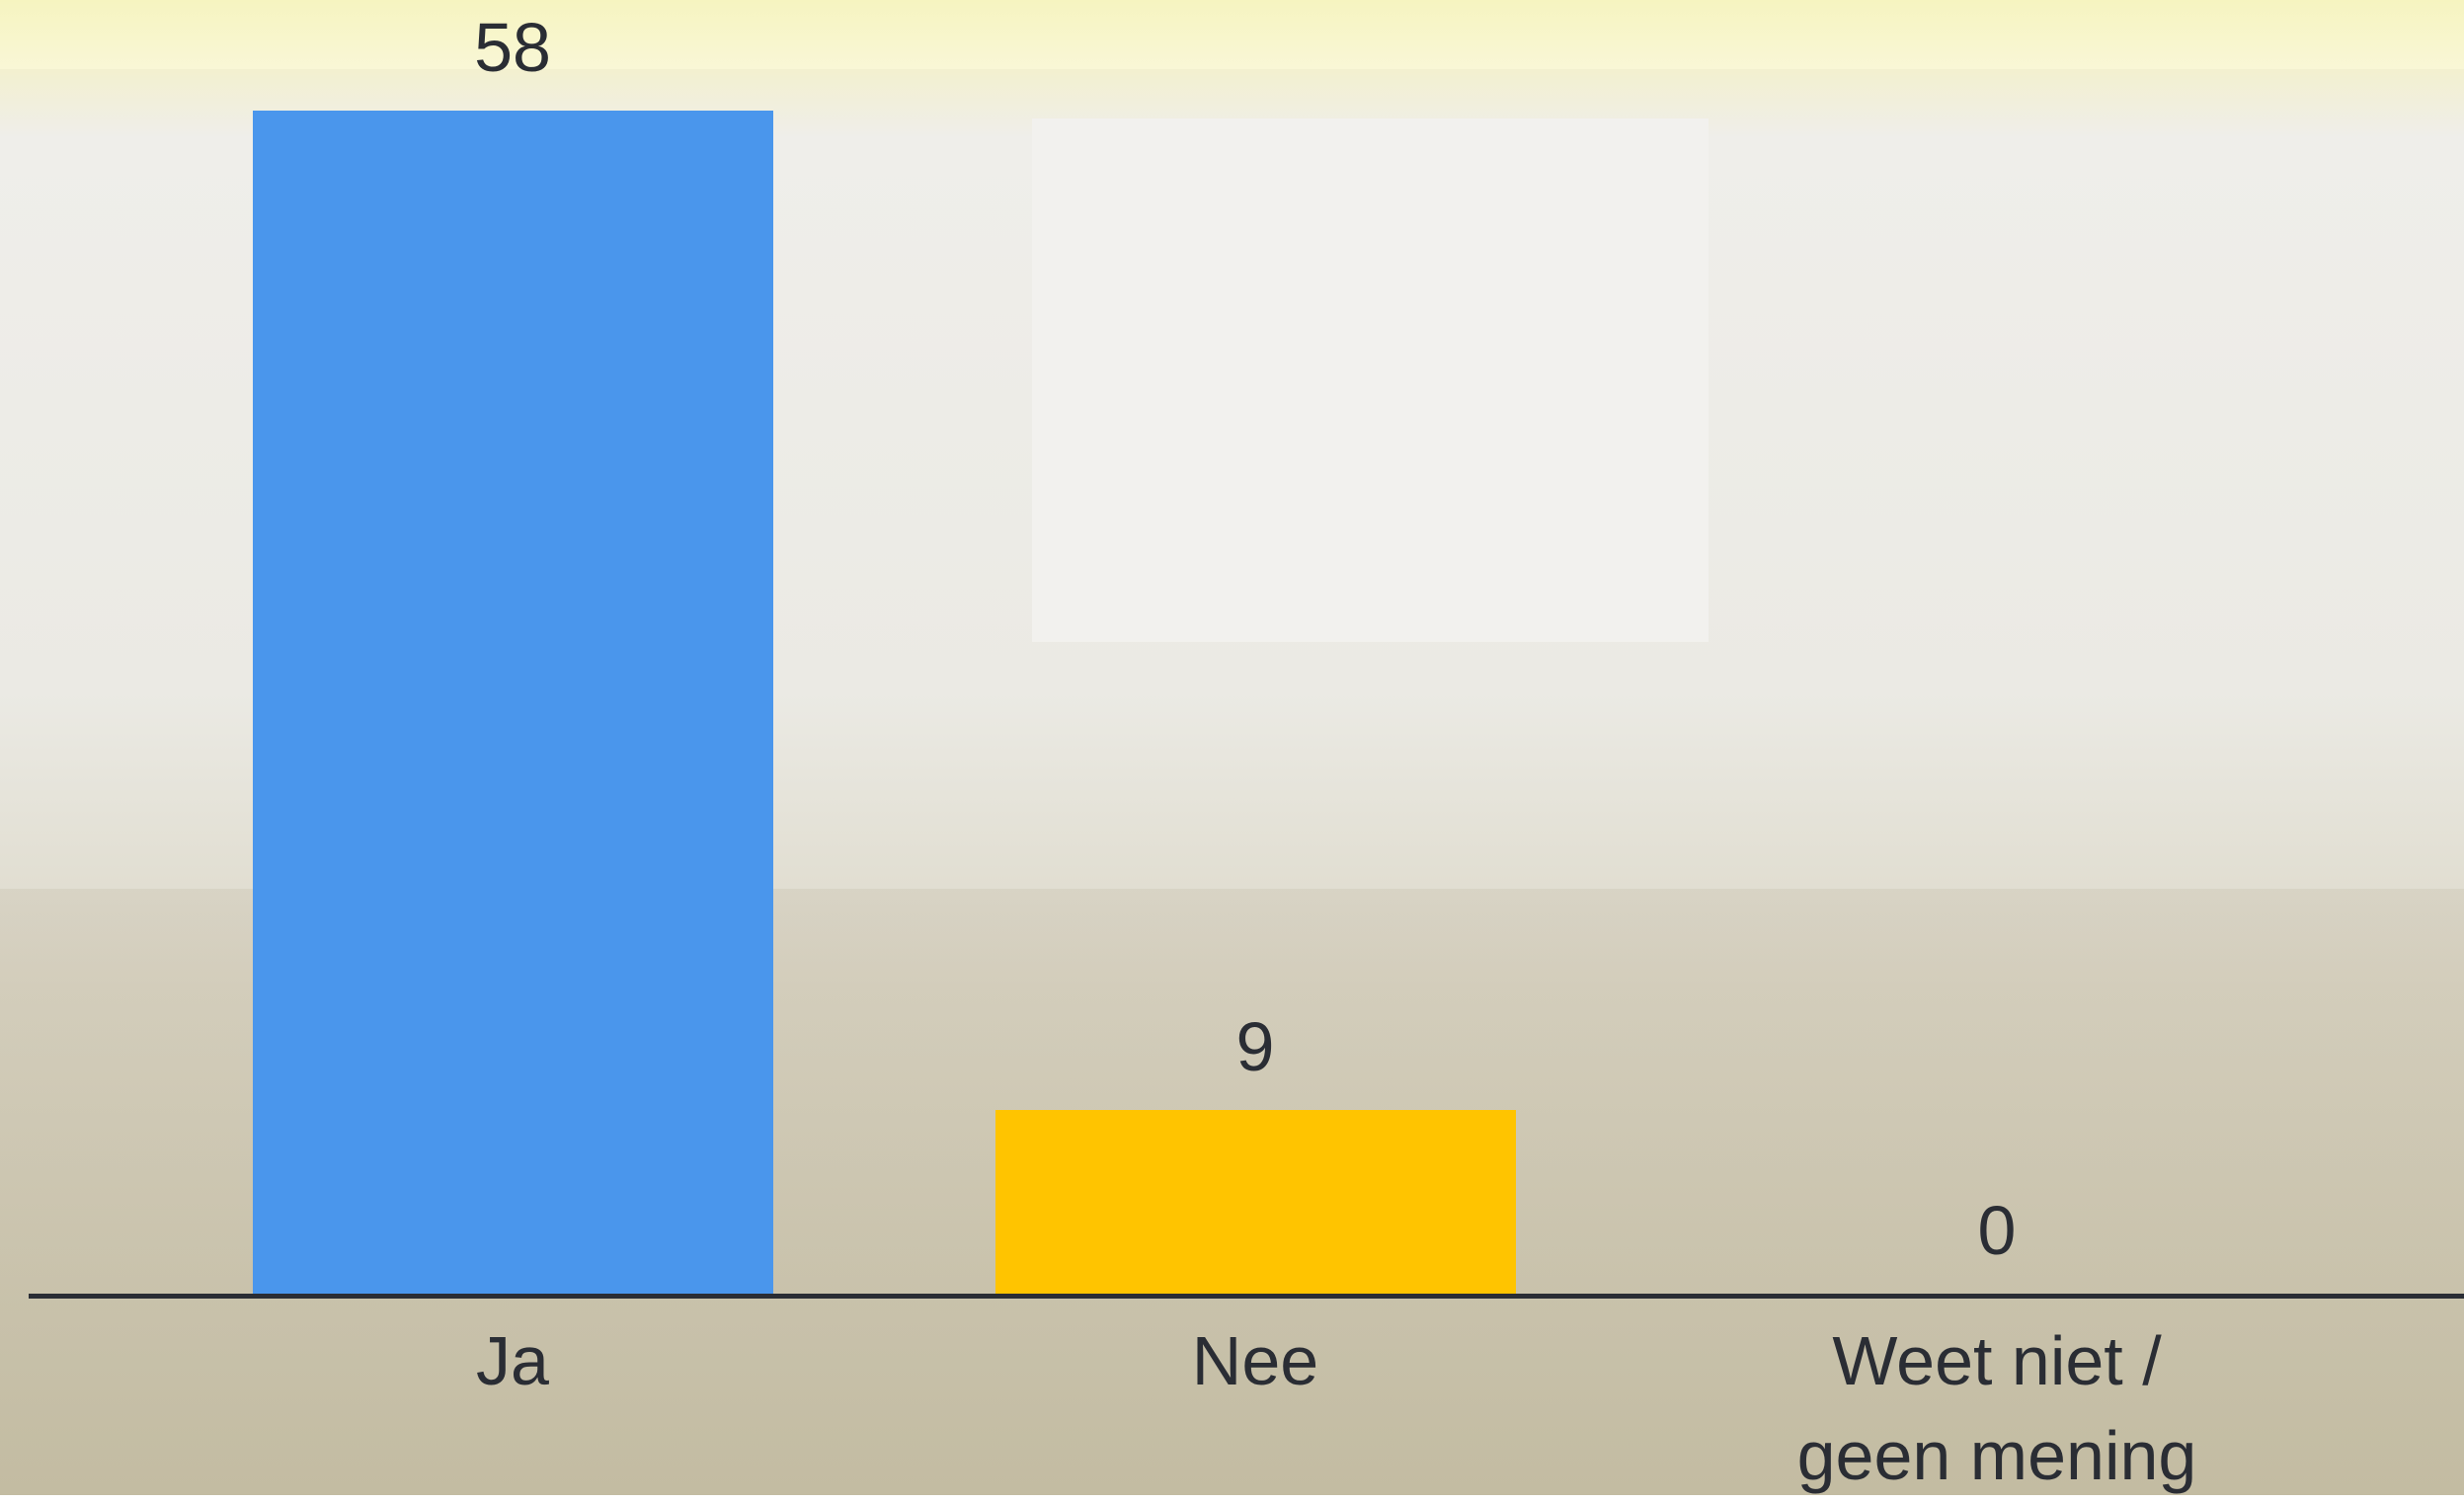 The image size is (2464, 1503). What do you see at coordinates (1997, 1230) in the screenshot?
I see `value-label: 0` at bounding box center [1997, 1230].